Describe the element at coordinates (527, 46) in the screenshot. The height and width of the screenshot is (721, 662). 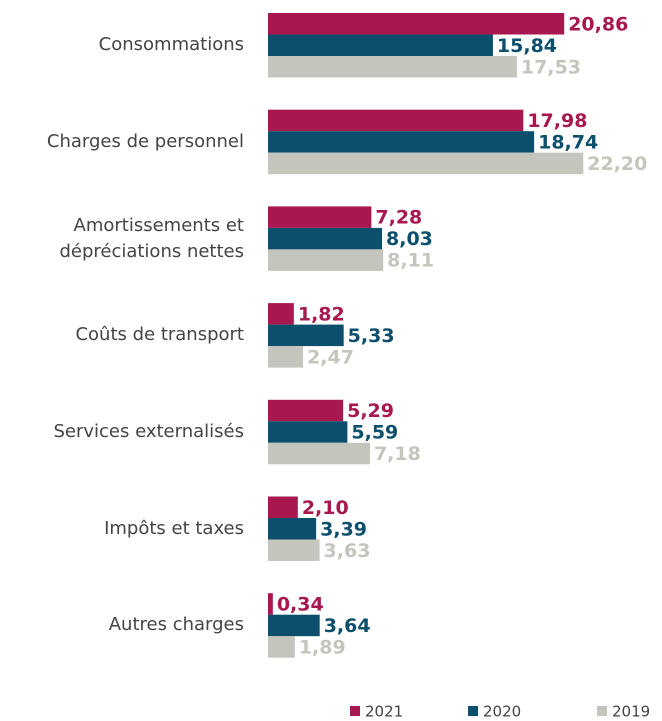
I see `value-label: 15,84` at that location.